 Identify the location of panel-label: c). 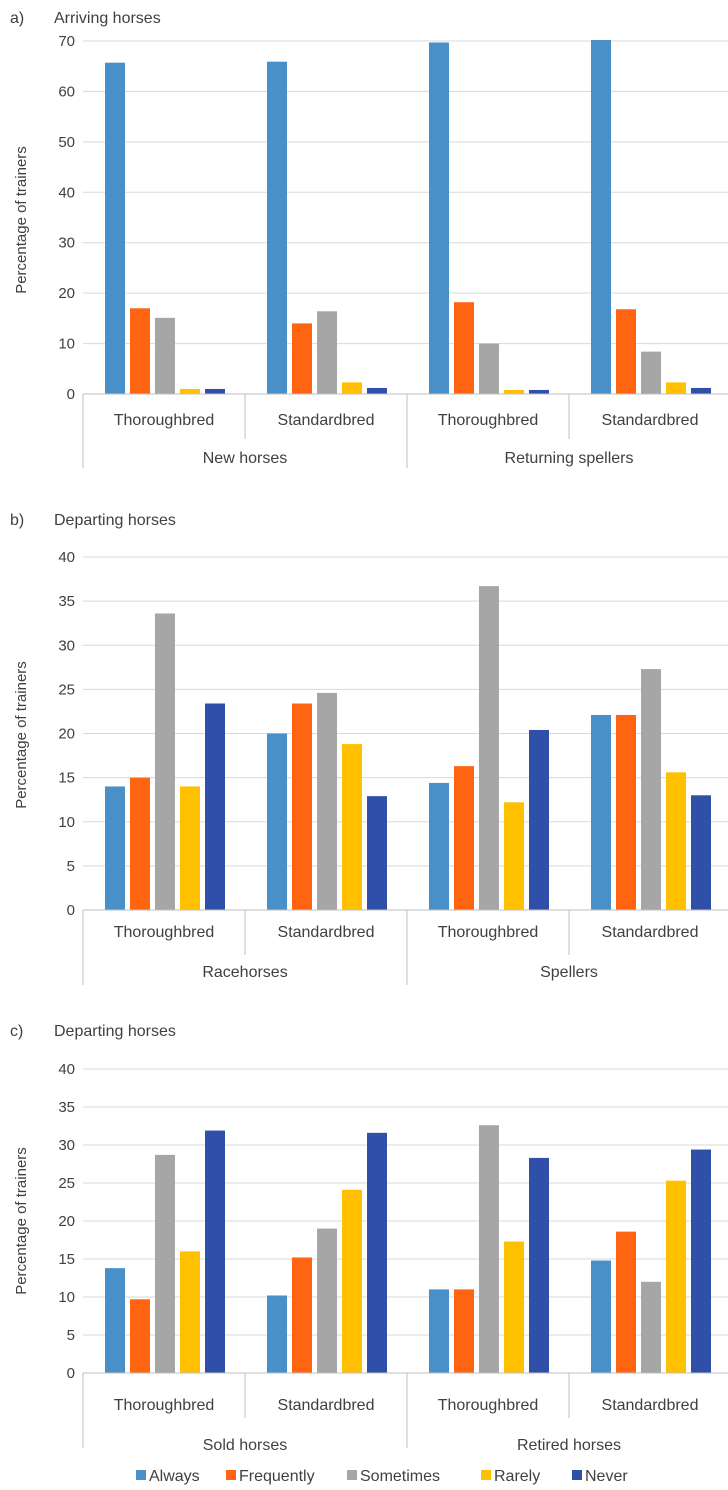
(16, 1031).